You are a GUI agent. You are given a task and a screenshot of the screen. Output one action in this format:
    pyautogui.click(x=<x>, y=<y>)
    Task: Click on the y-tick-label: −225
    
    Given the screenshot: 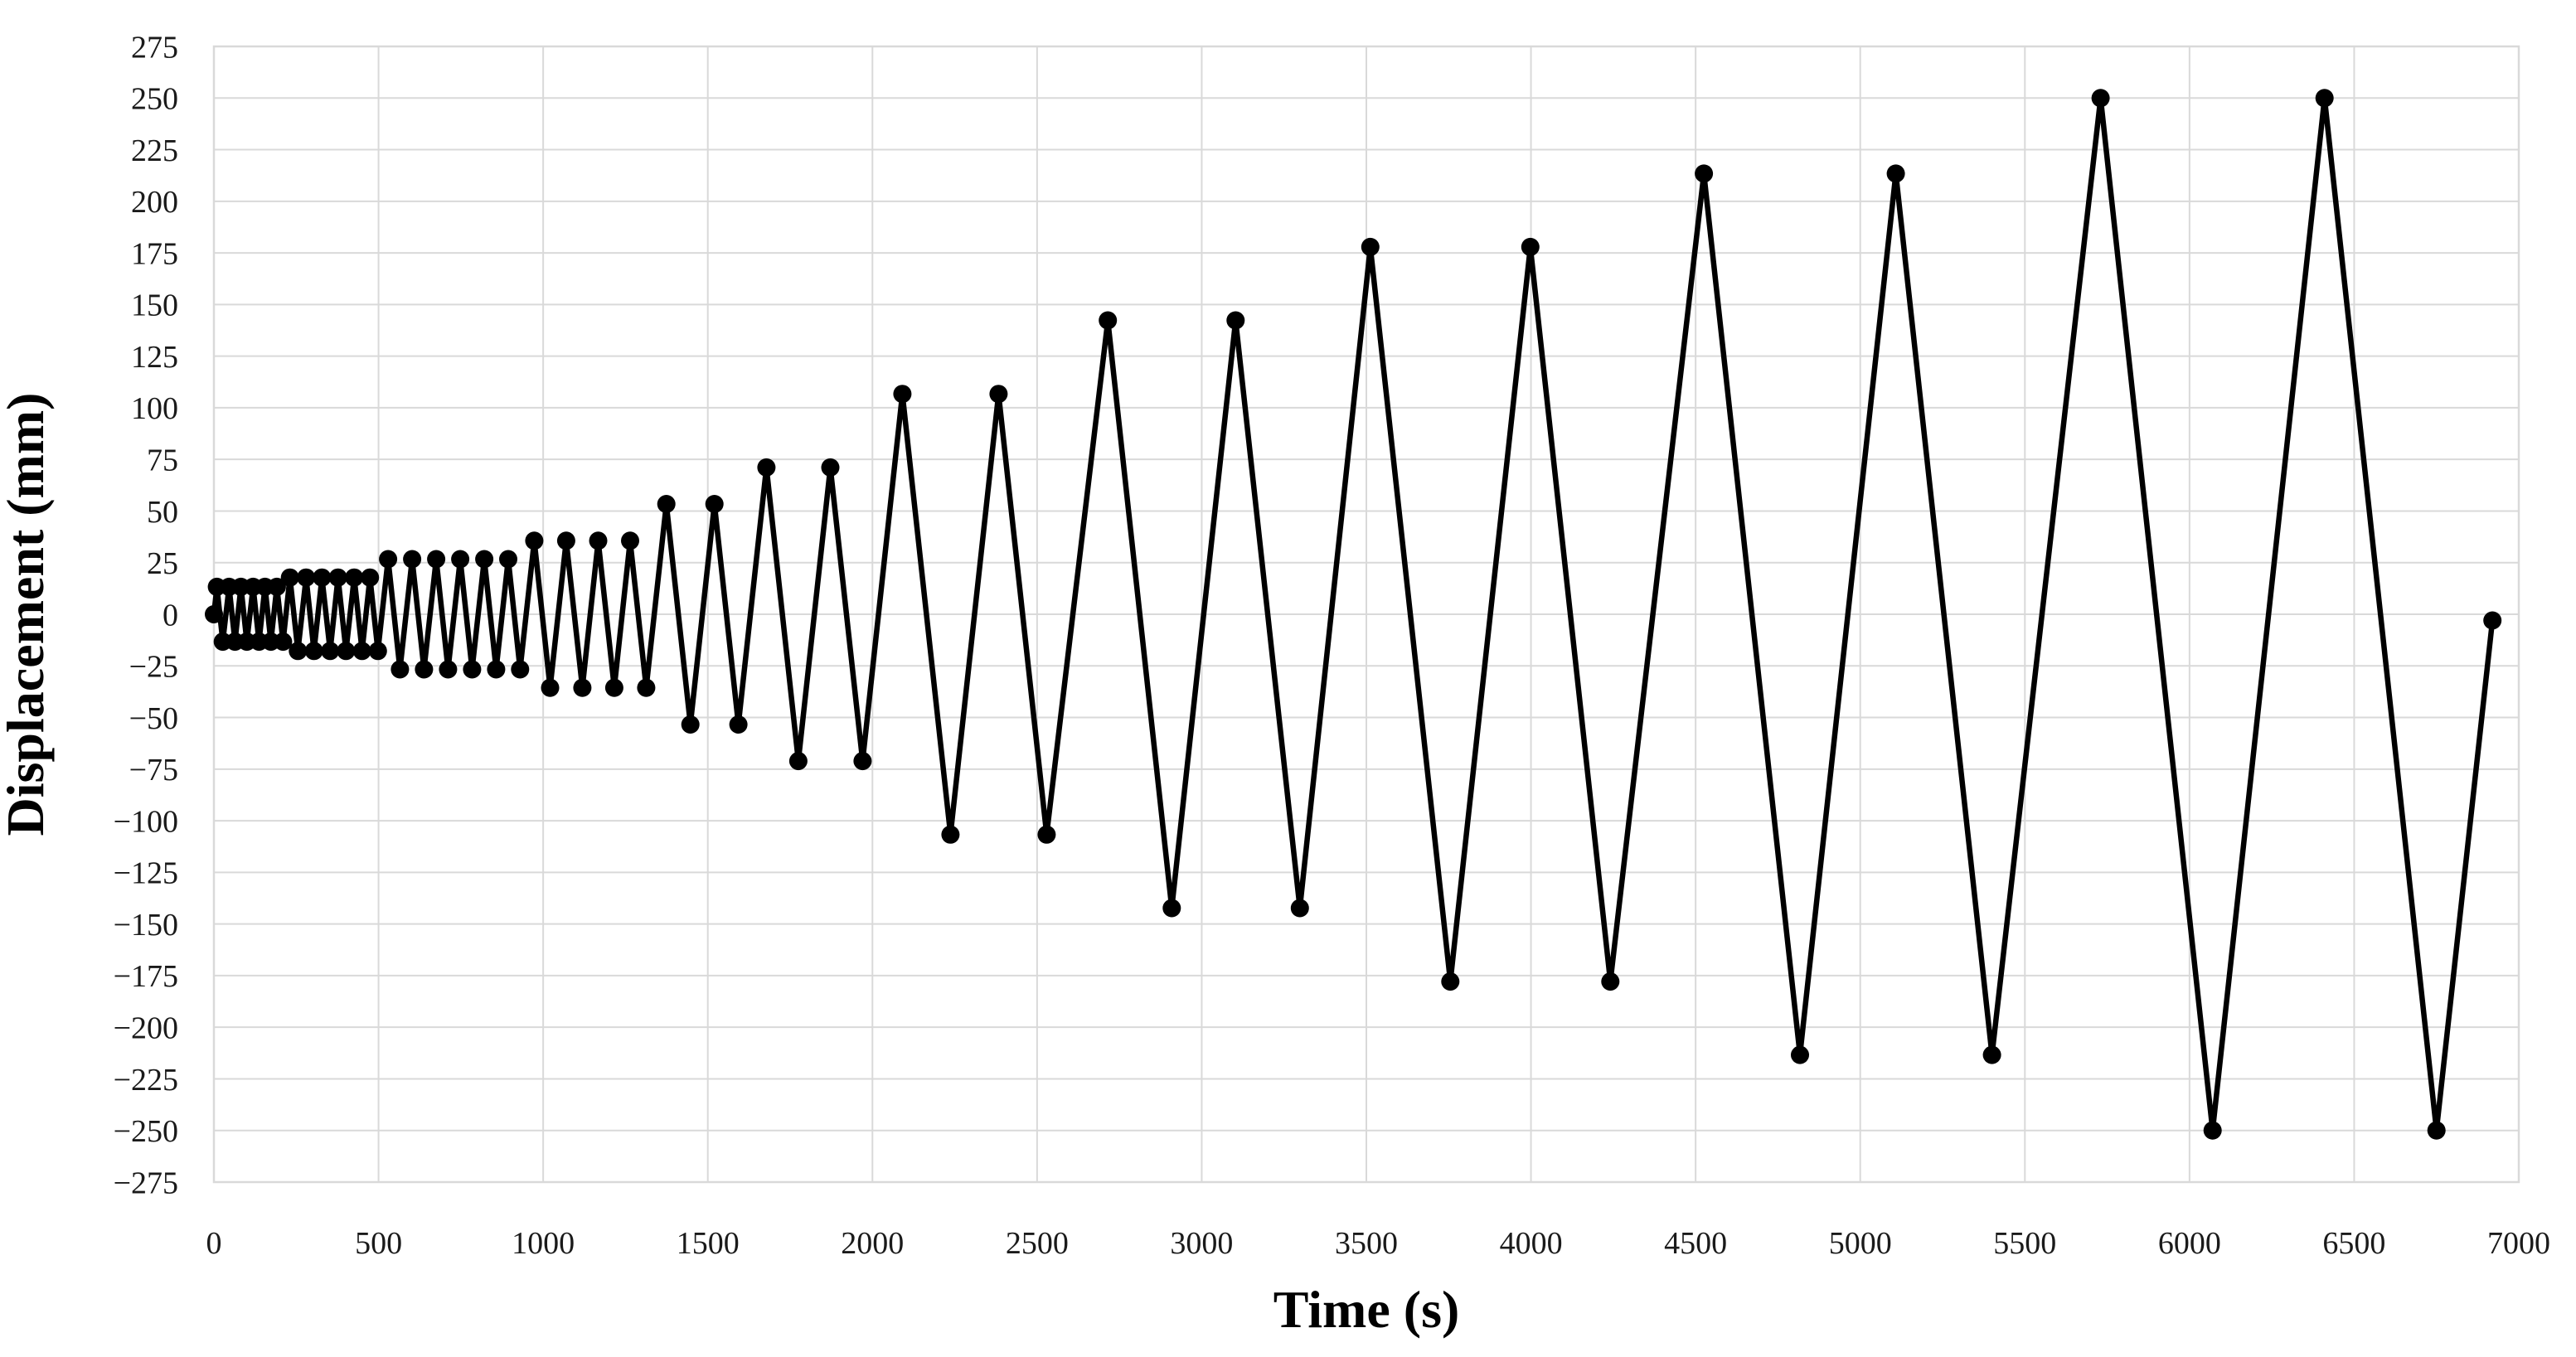 What is the action you would take?
    pyautogui.click(x=146, y=1080)
    